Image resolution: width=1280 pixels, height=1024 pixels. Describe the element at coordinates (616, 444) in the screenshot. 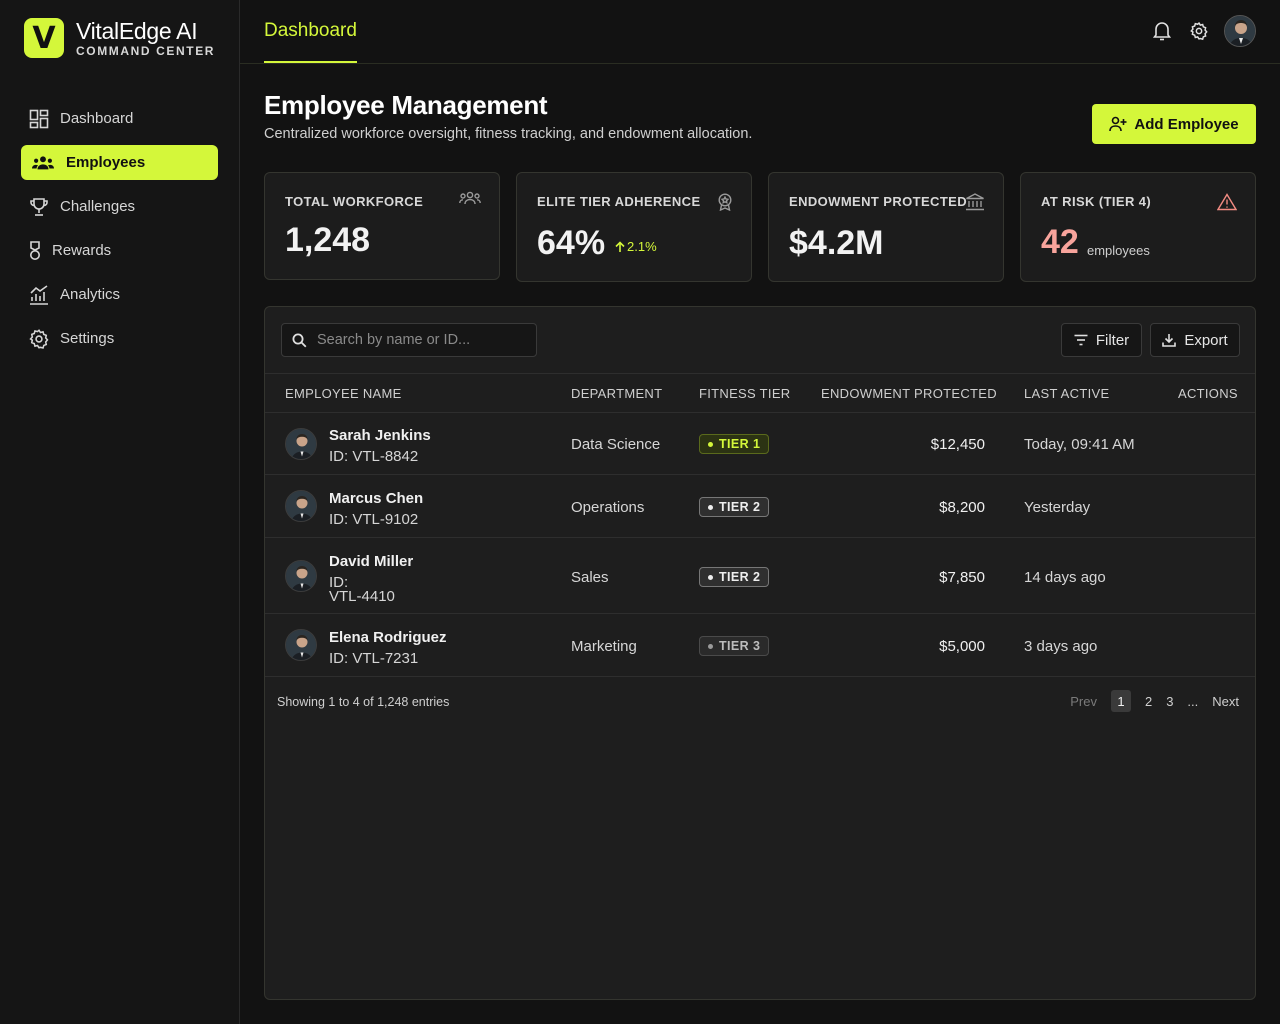

I see `employee-department: Data Science` at that location.